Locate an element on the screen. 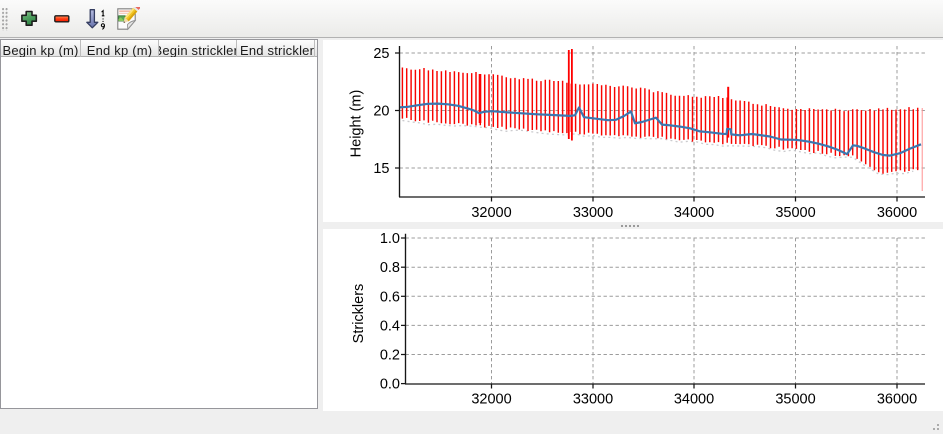 The image size is (943, 434). svg-text: 0.4 is located at coordinates (390, 326).